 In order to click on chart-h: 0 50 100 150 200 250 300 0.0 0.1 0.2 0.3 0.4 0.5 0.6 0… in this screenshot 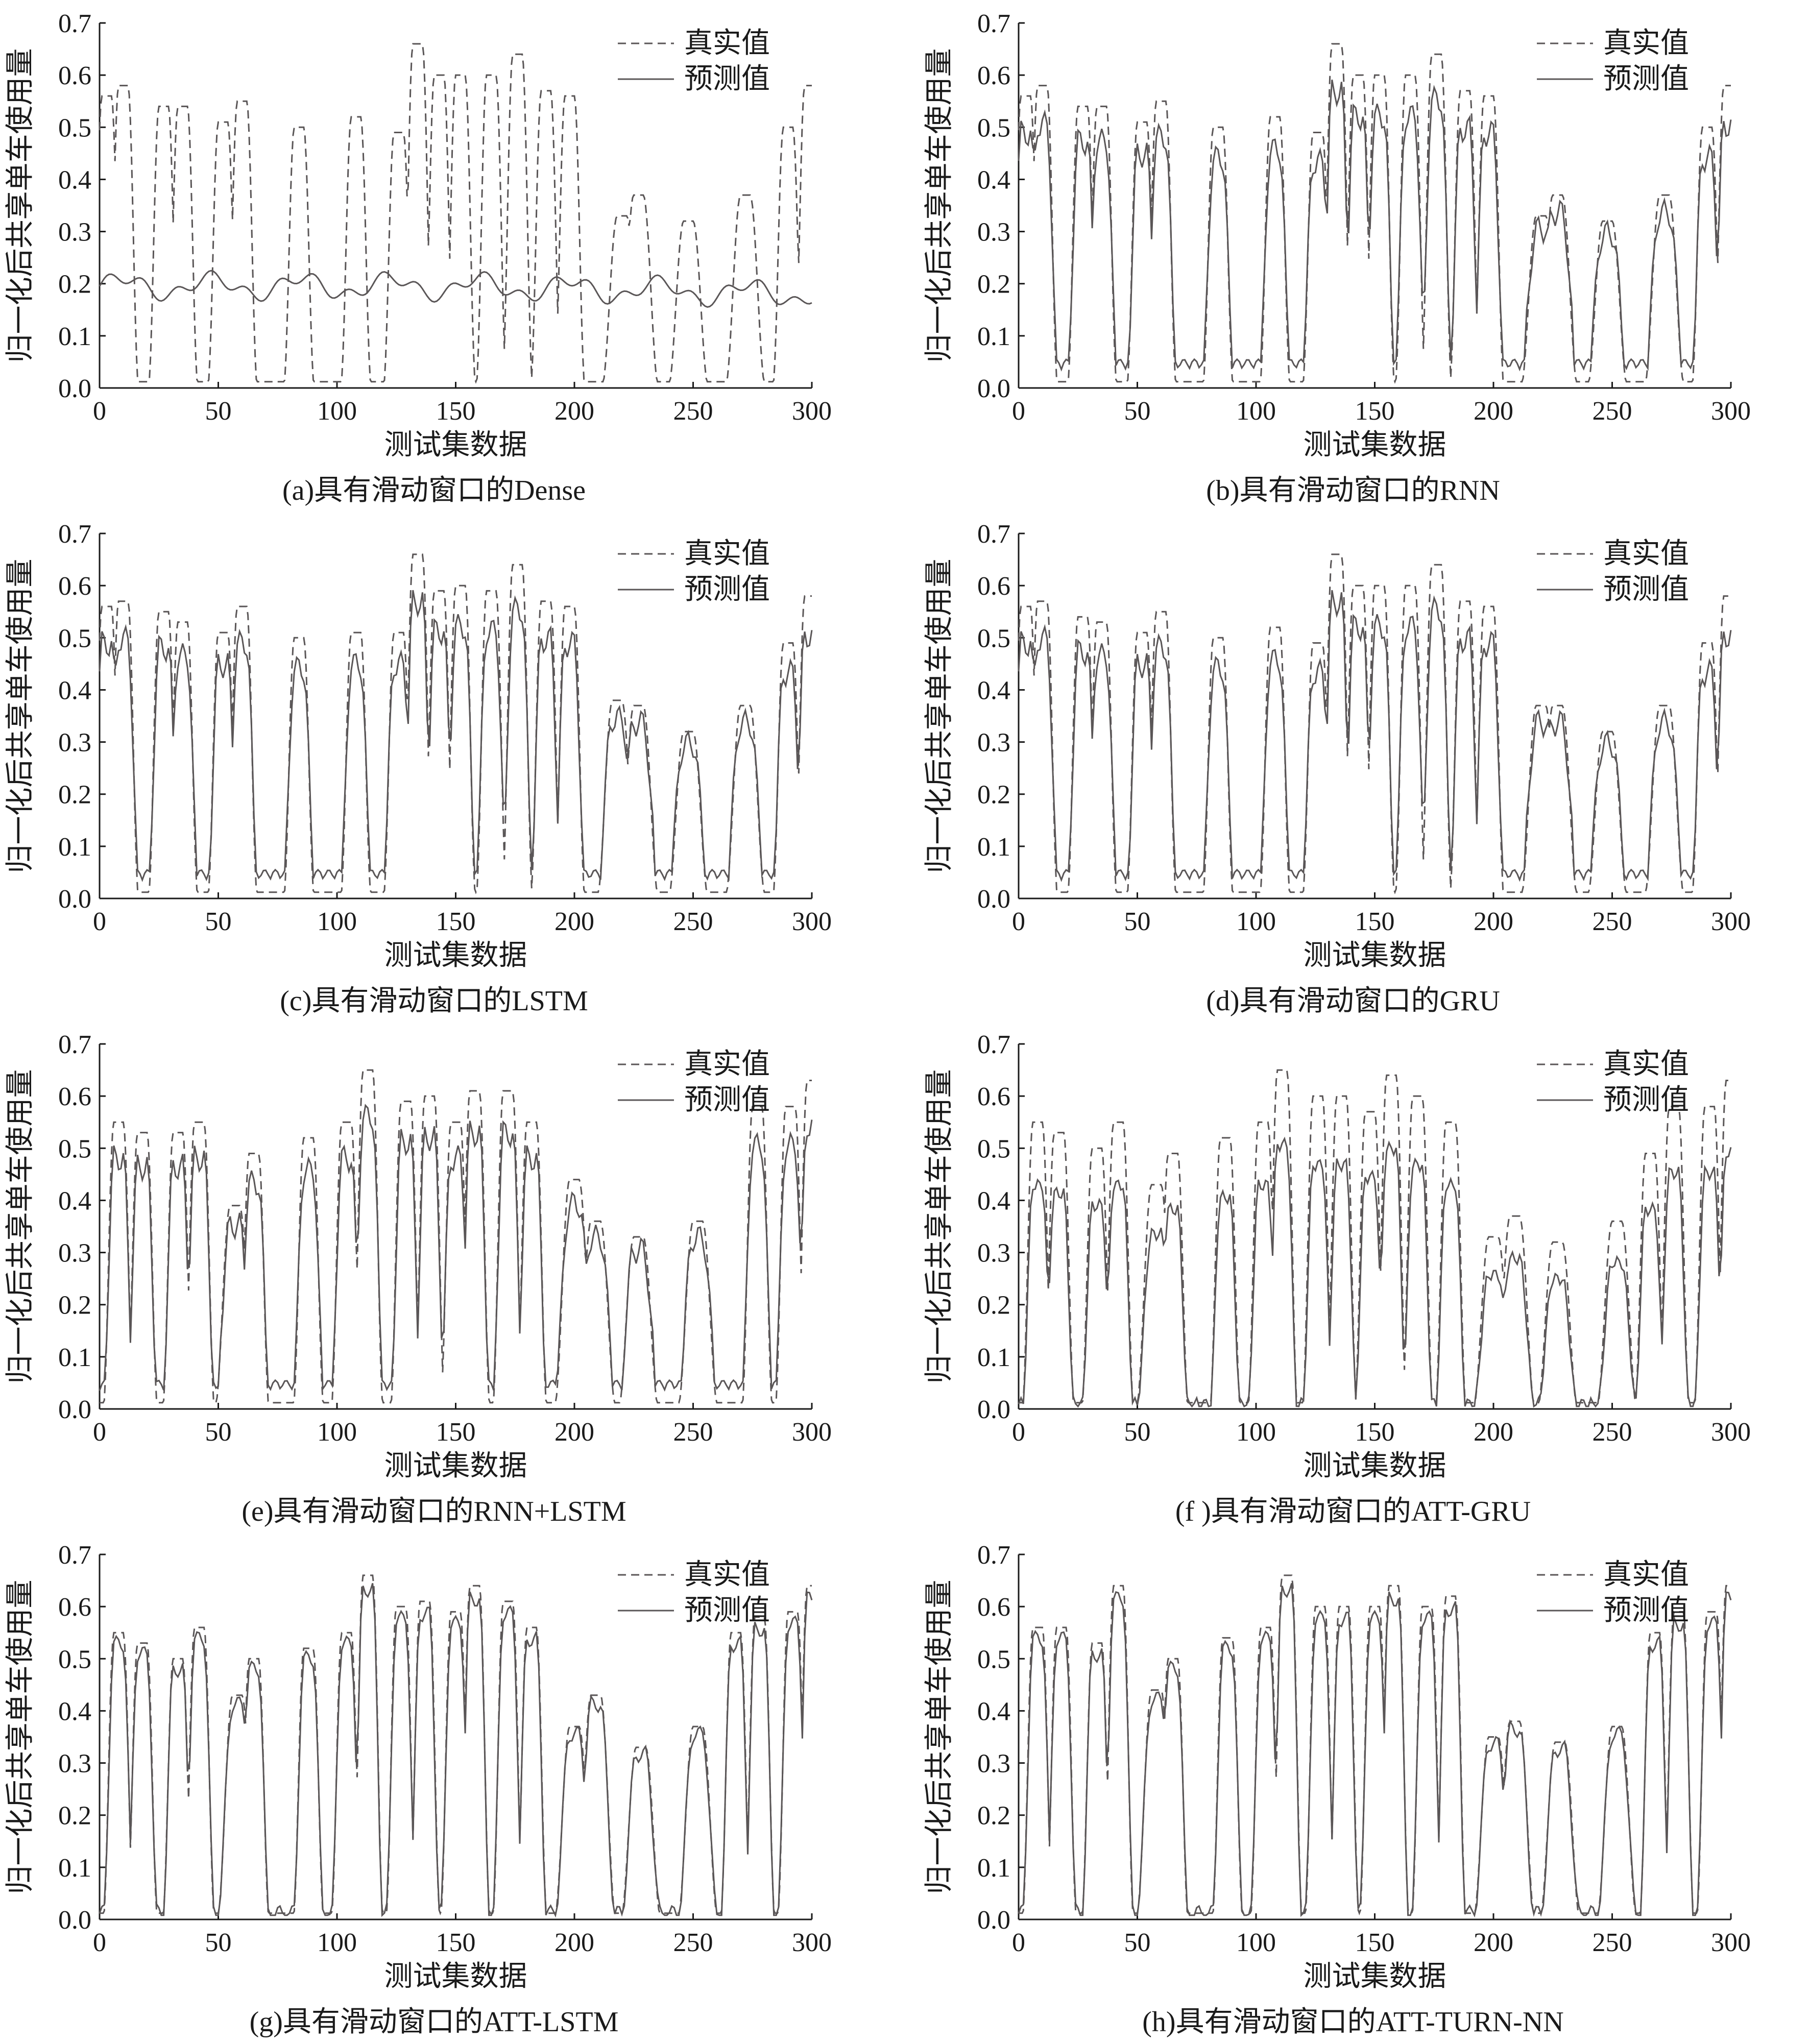, I will do `click(1337, 1766)`.